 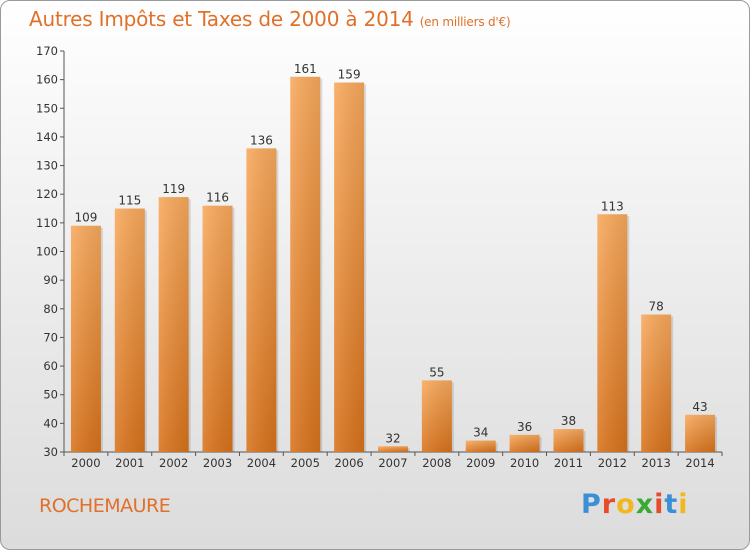 What do you see at coordinates (591, 504) in the screenshot?
I see `logo-letter: P` at bounding box center [591, 504].